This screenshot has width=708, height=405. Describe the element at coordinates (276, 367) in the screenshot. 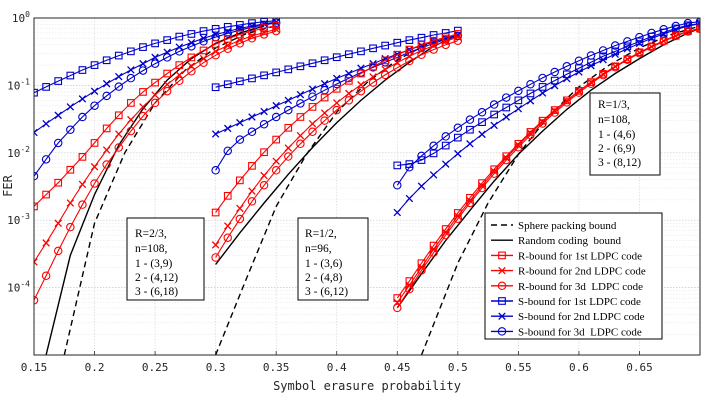

I see `x-tick-label: 0.35` at that location.